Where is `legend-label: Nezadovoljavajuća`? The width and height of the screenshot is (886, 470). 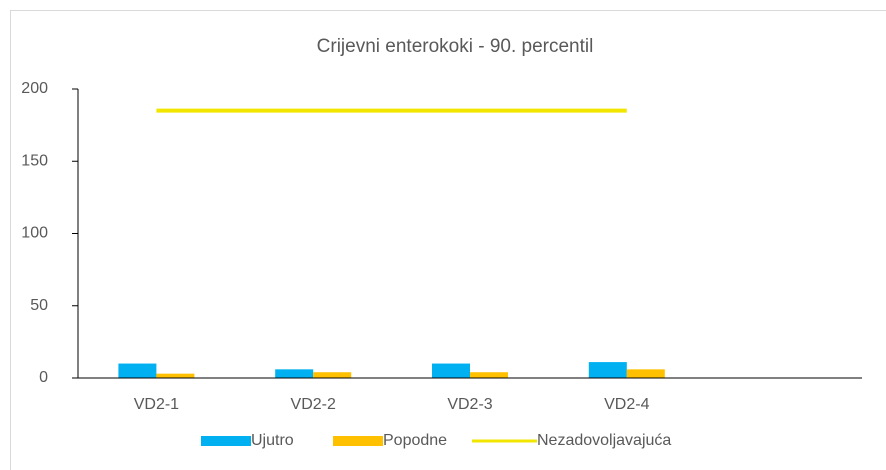 legend-label: Nezadovoljavajuća is located at coordinates (604, 440).